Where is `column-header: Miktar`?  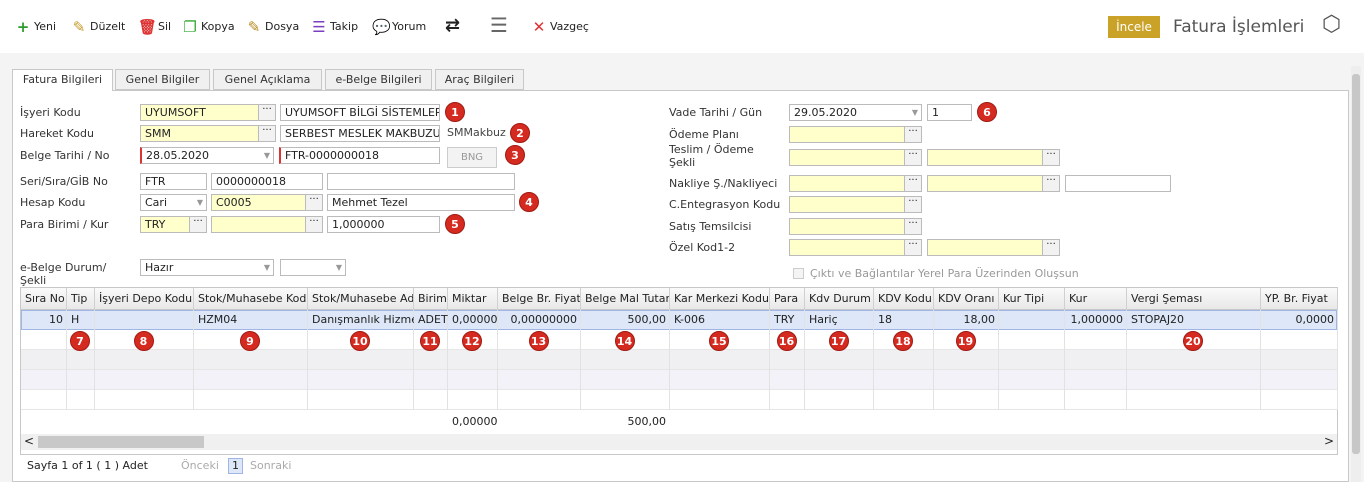
column-header: Miktar is located at coordinates (473, 299).